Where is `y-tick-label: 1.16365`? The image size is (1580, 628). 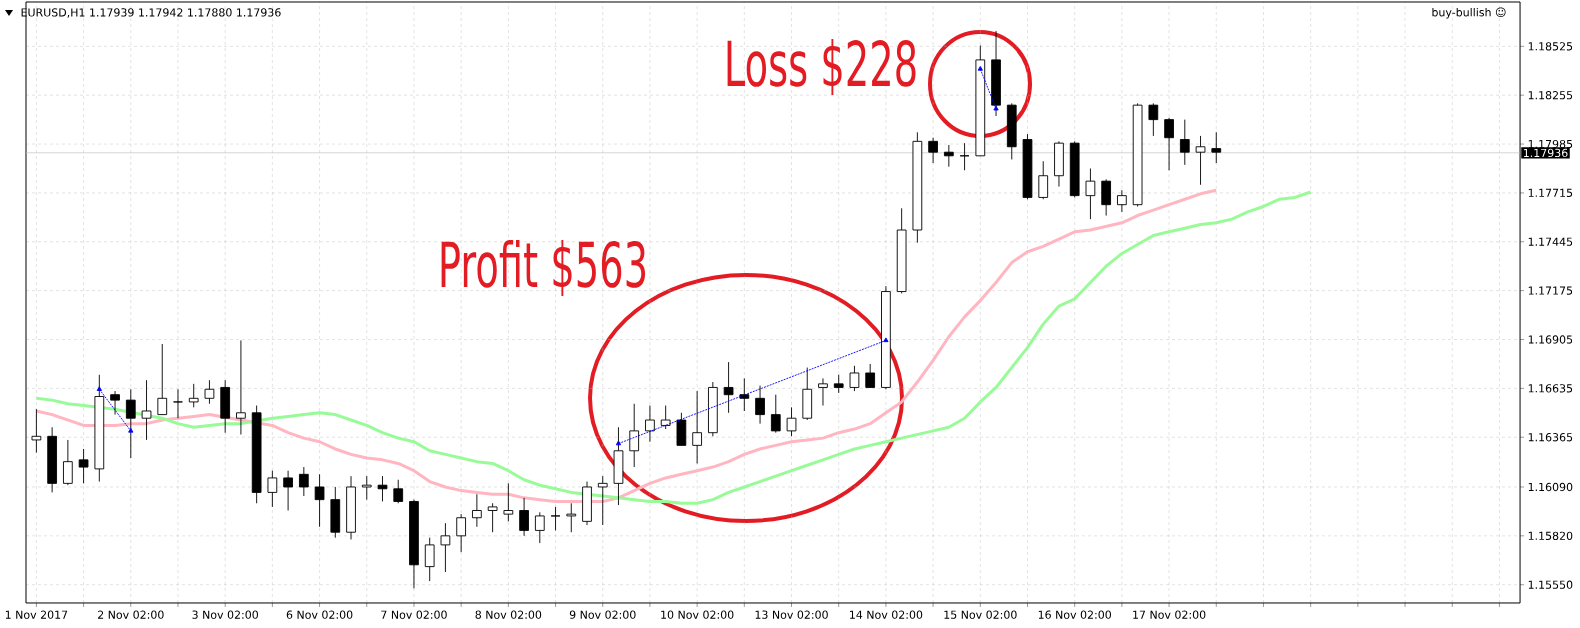 y-tick-label: 1.16365 is located at coordinates (1550, 437).